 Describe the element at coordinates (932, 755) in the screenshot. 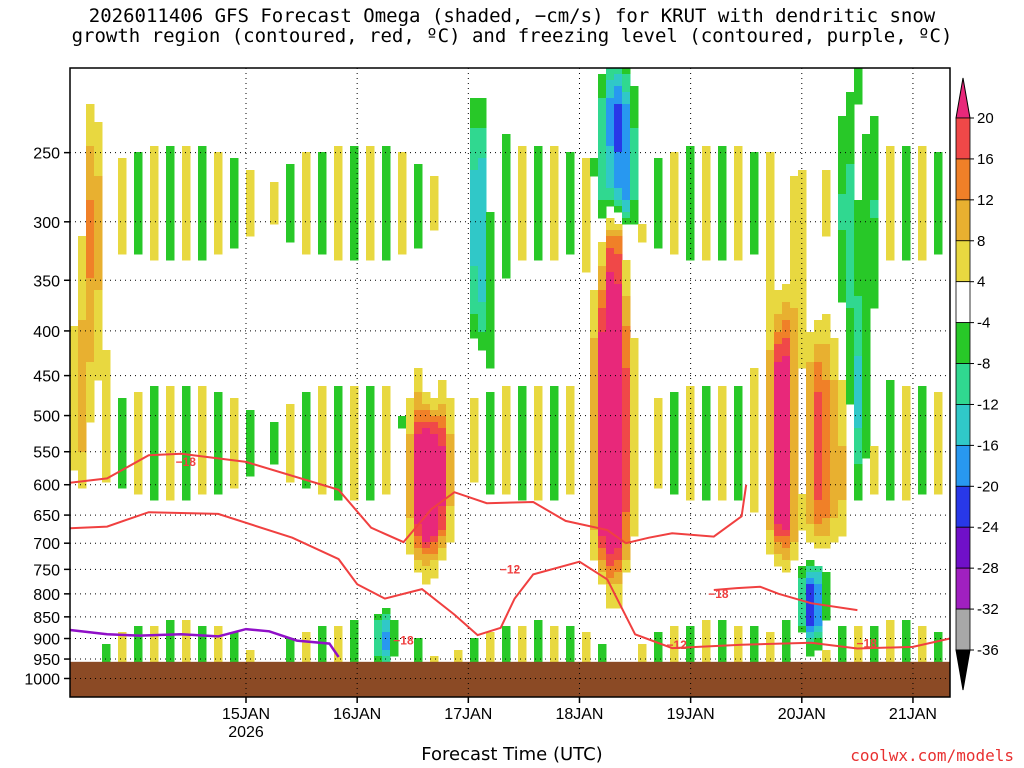

I see `credit-text: coolwx.com/models` at that location.